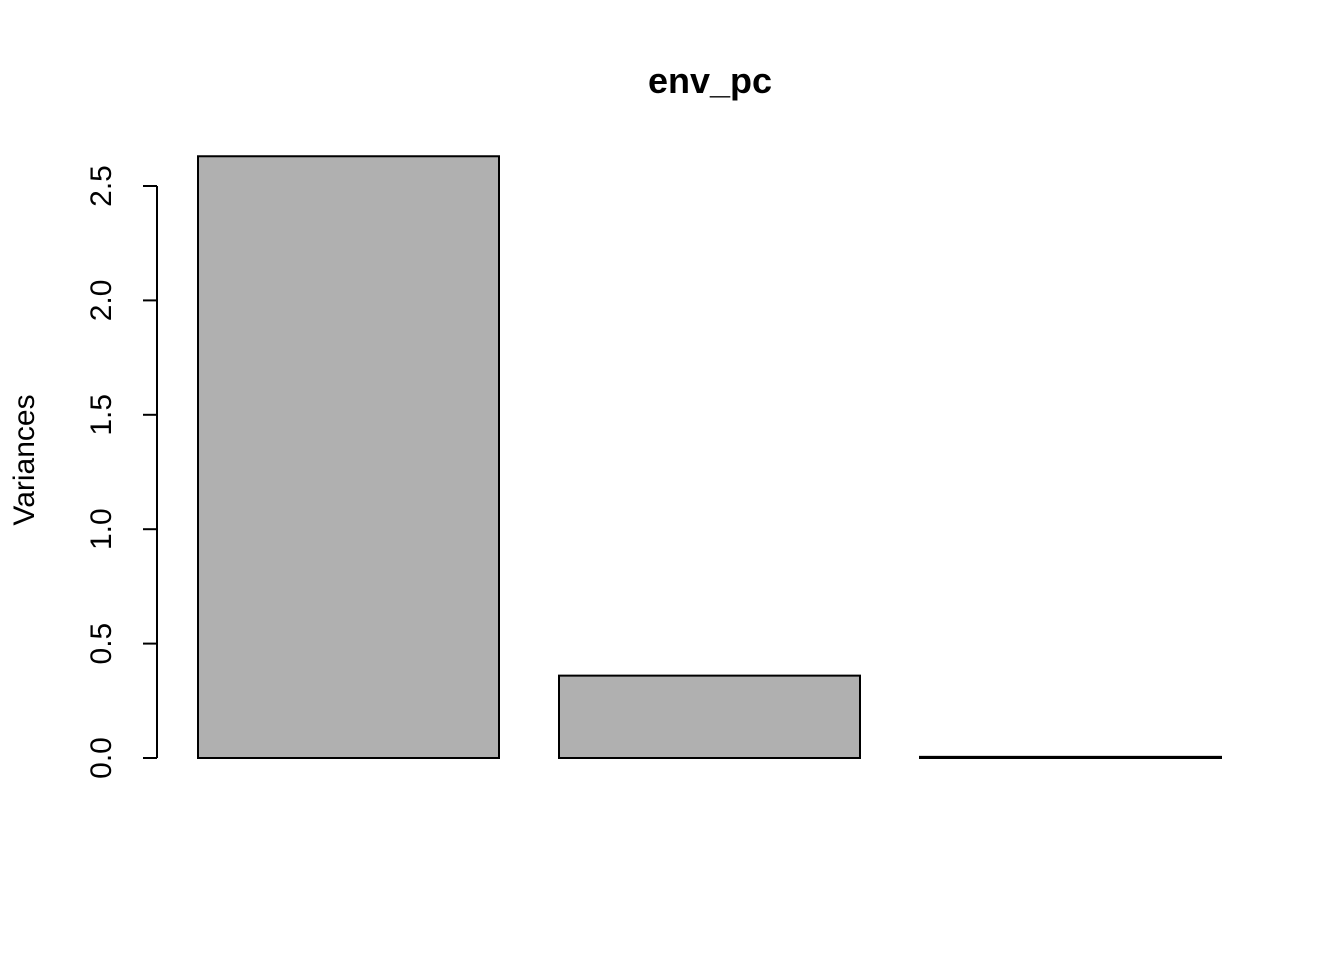  Describe the element at coordinates (101, 529) in the screenshot. I see `y-tick-label: 1.0` at that location.